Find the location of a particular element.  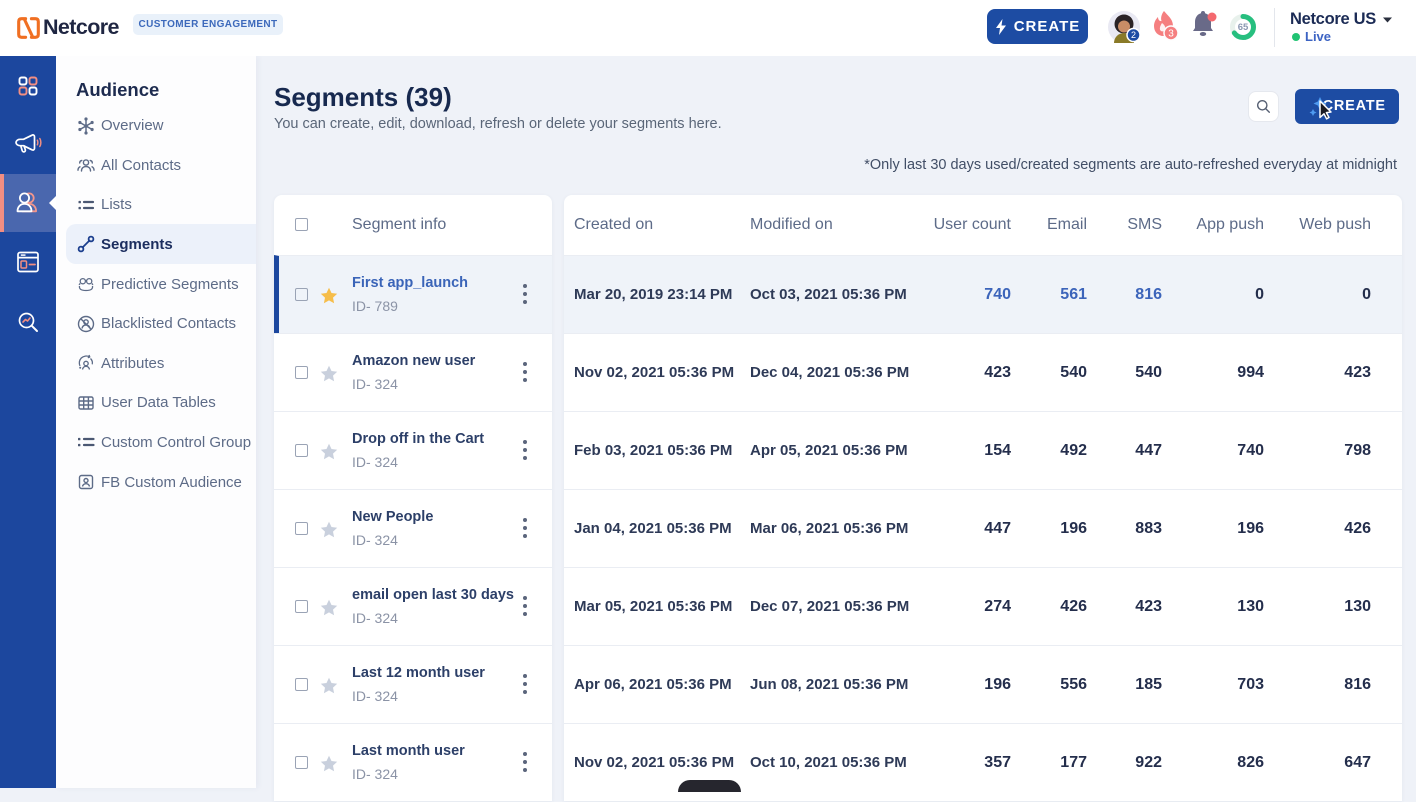

svg-text: 2 is located at coordinates (1133, 35).